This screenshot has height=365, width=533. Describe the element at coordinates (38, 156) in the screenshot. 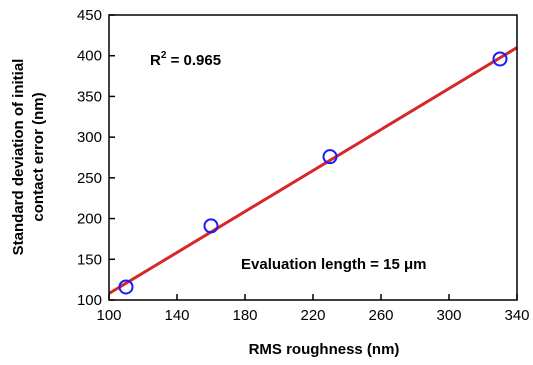

I see `y-axis-title-line-2: contact error (nm)` at that location.